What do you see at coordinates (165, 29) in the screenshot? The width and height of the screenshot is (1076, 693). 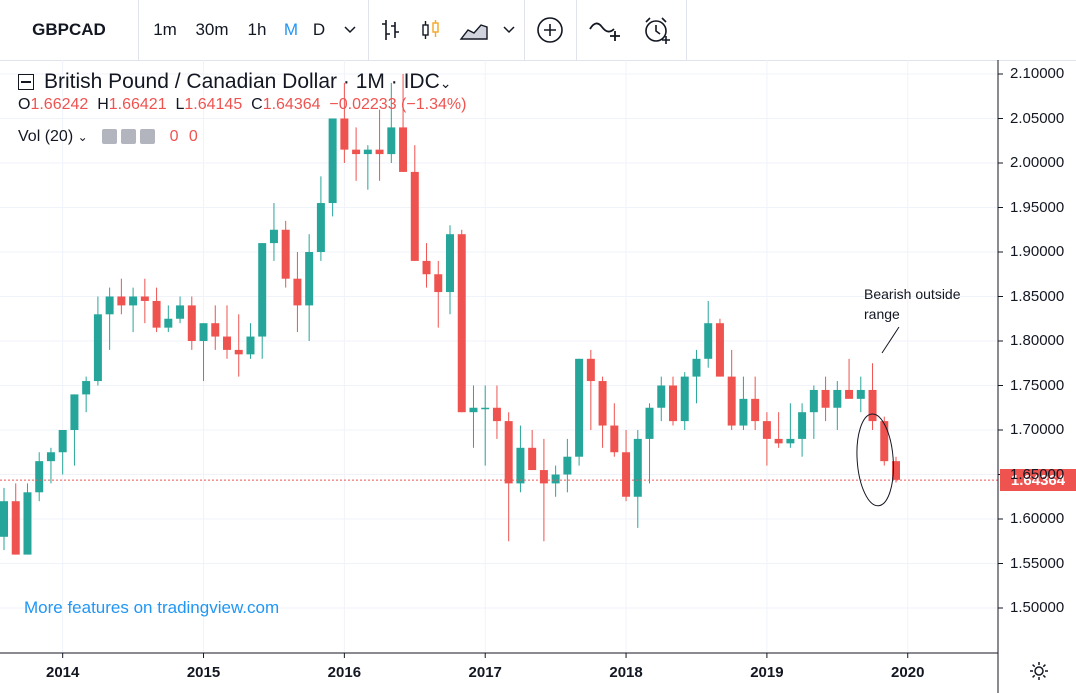 I see `interval-1m-button: 1m` at bounding box center [165, 29].